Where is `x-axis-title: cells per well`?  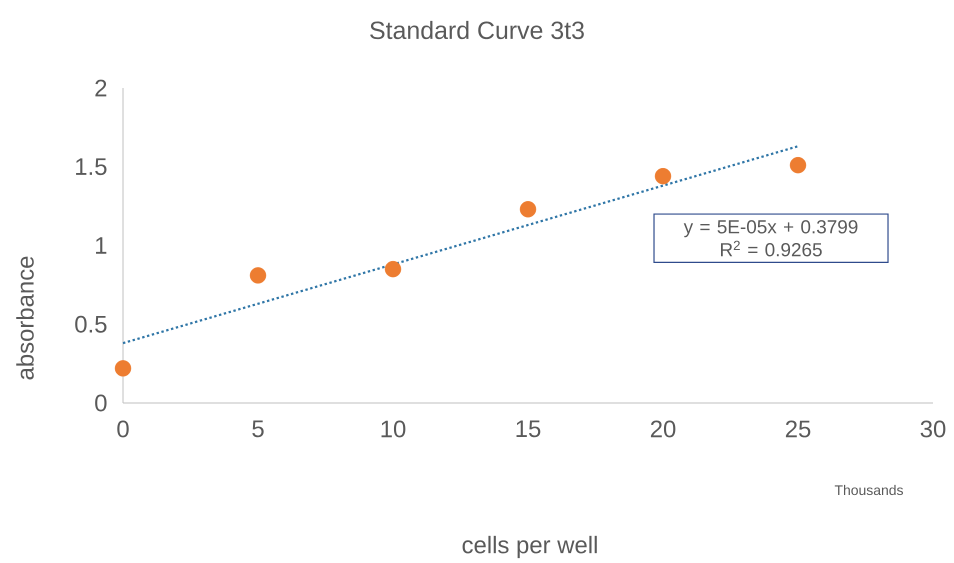
x-axis-title: cells per well is located at coordinates (529, 547).